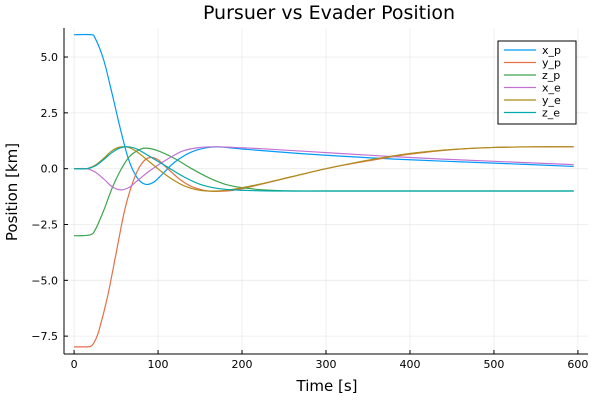  I want to click on legend-label: y_e, so click(551, 100).